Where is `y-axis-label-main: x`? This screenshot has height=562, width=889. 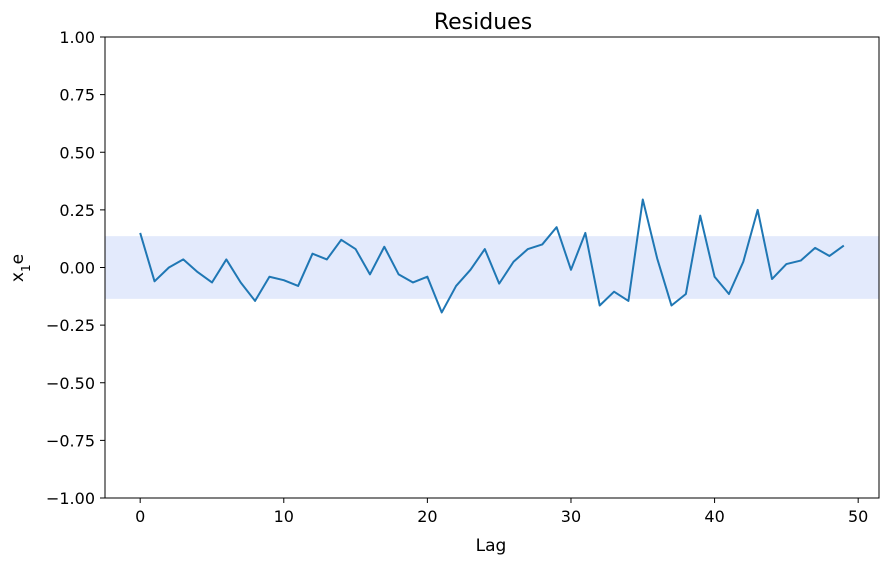 y-axis-label-main: x is located at coordinates (18, 277).